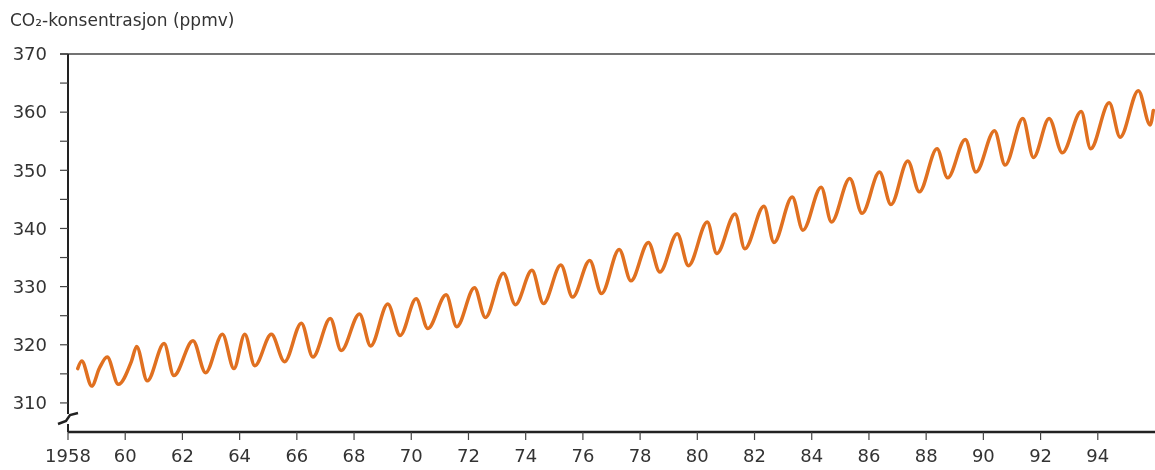 This screenshot has height=470, width=1155. What do you see at coordinates (297, 455) in the screenshot?
I see `x-tick-label: 66` at bounding box center [297, 455].